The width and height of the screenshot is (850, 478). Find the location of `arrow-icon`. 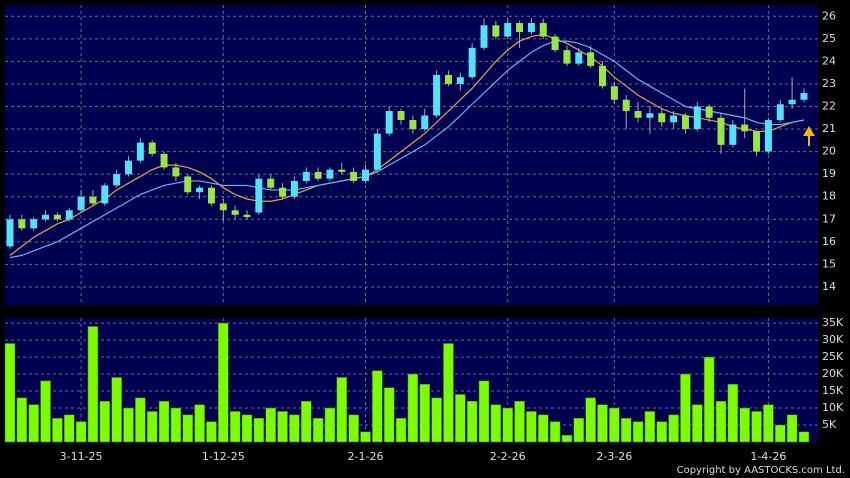

arrow-icon is located at coordinates (809, 136).